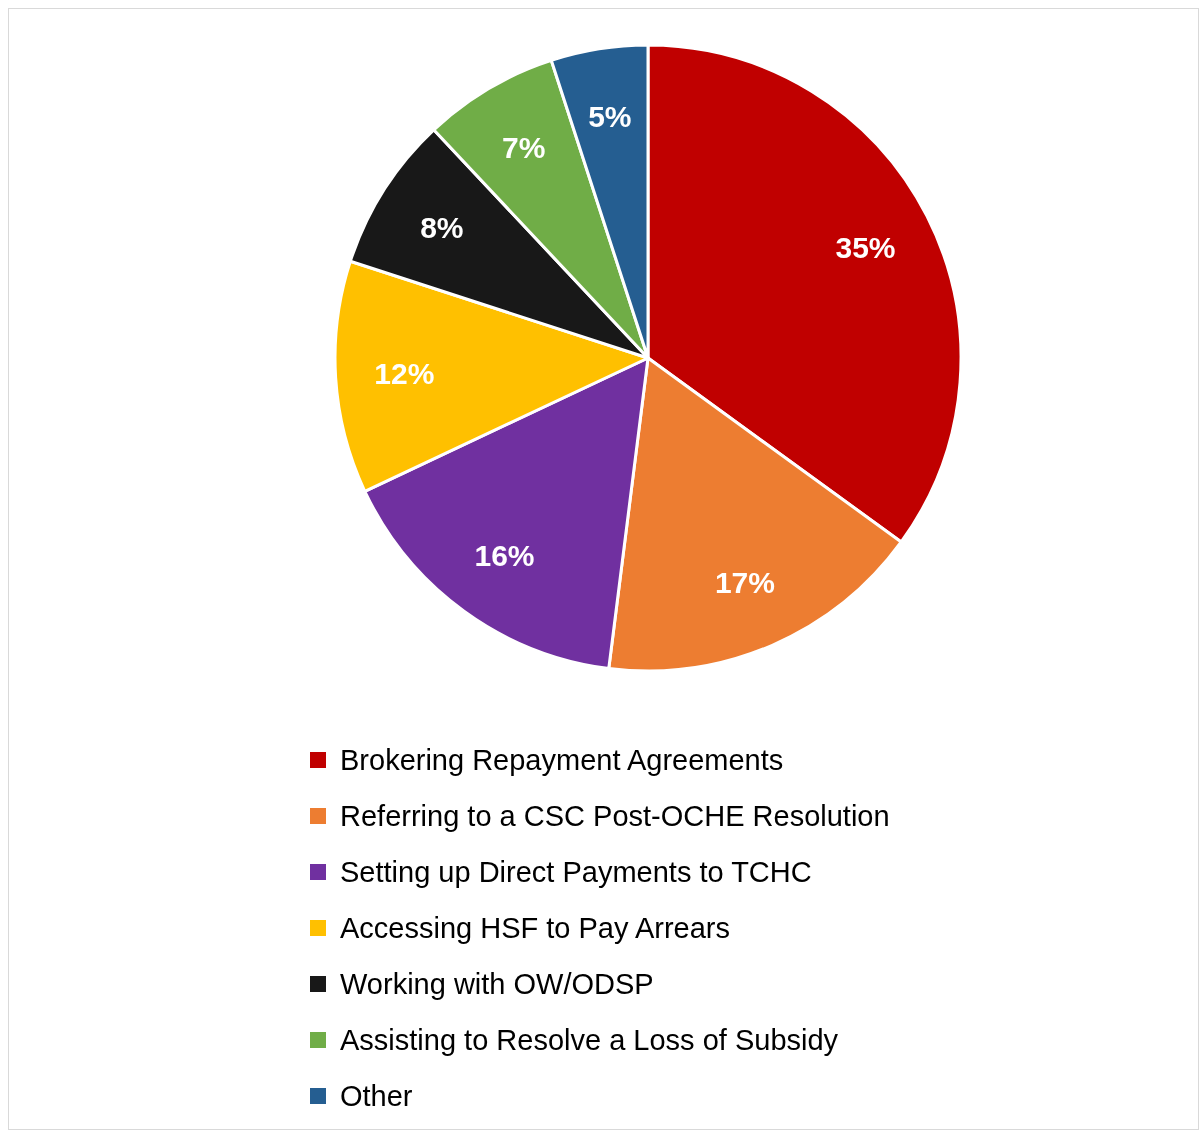  Describe the element at coordinates (524, 148) in the screenshot. I see `data-label: 7%` at that location.